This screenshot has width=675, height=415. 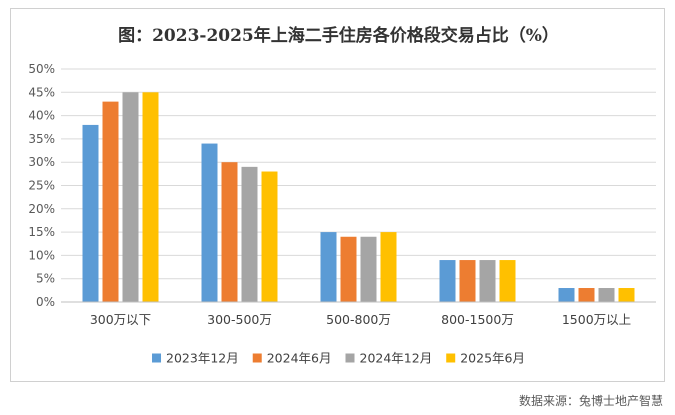 What do you see at coordinates (338, 36) in the screenshot?
I see `chart-title: 图：2023-2025年上海二手住房各价格段交易占比（%）` at bounding box center [338, 36].